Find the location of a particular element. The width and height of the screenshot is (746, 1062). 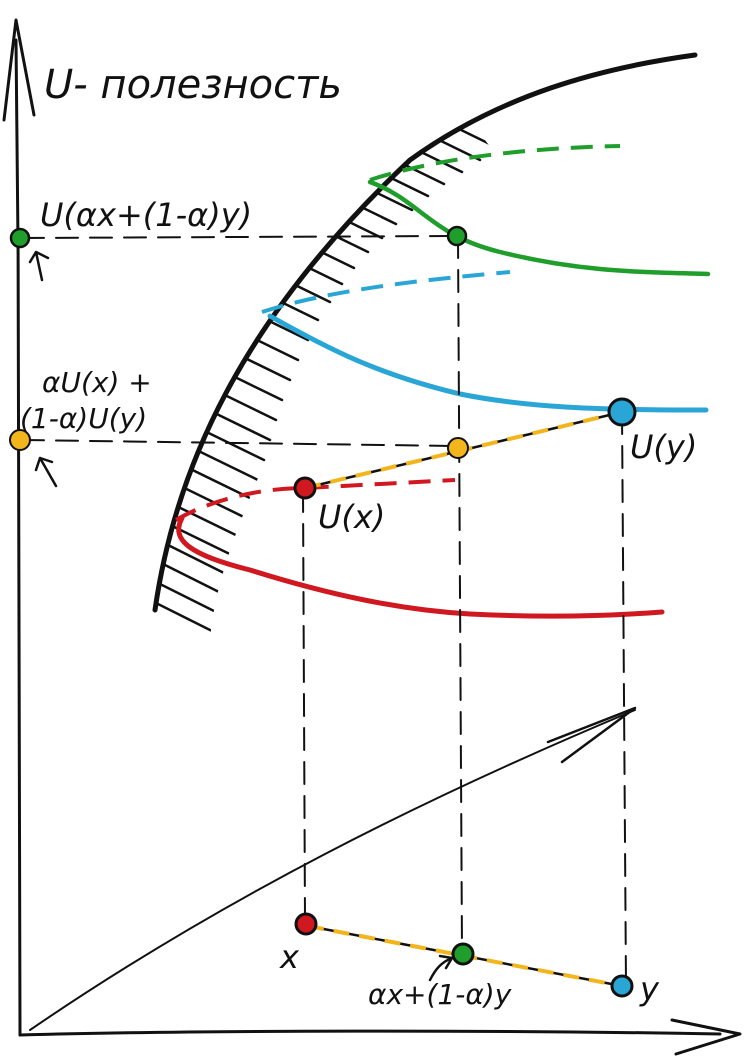

label-utility-y: U(y) is located at coordinates (663, 447).